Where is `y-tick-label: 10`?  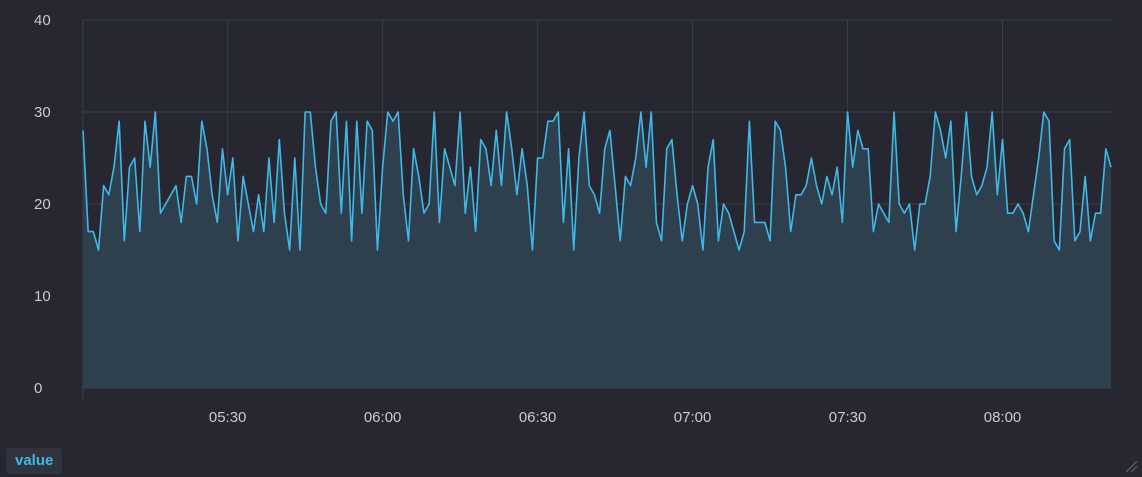
y-tick-label: 10 is located at coordinates (42, 296).